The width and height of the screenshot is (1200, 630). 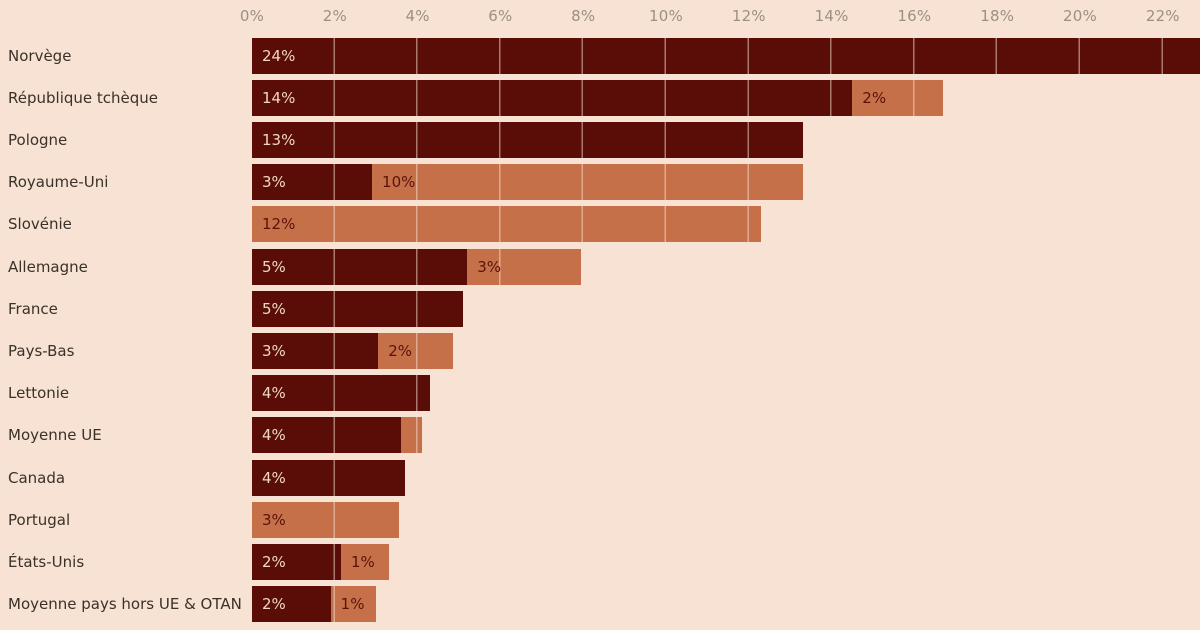 What do you see at coordinates (600, 350) in the screenshot?
I see `chart-row: Pays-Bas 3% 2%` at bounding box center [600, 350].